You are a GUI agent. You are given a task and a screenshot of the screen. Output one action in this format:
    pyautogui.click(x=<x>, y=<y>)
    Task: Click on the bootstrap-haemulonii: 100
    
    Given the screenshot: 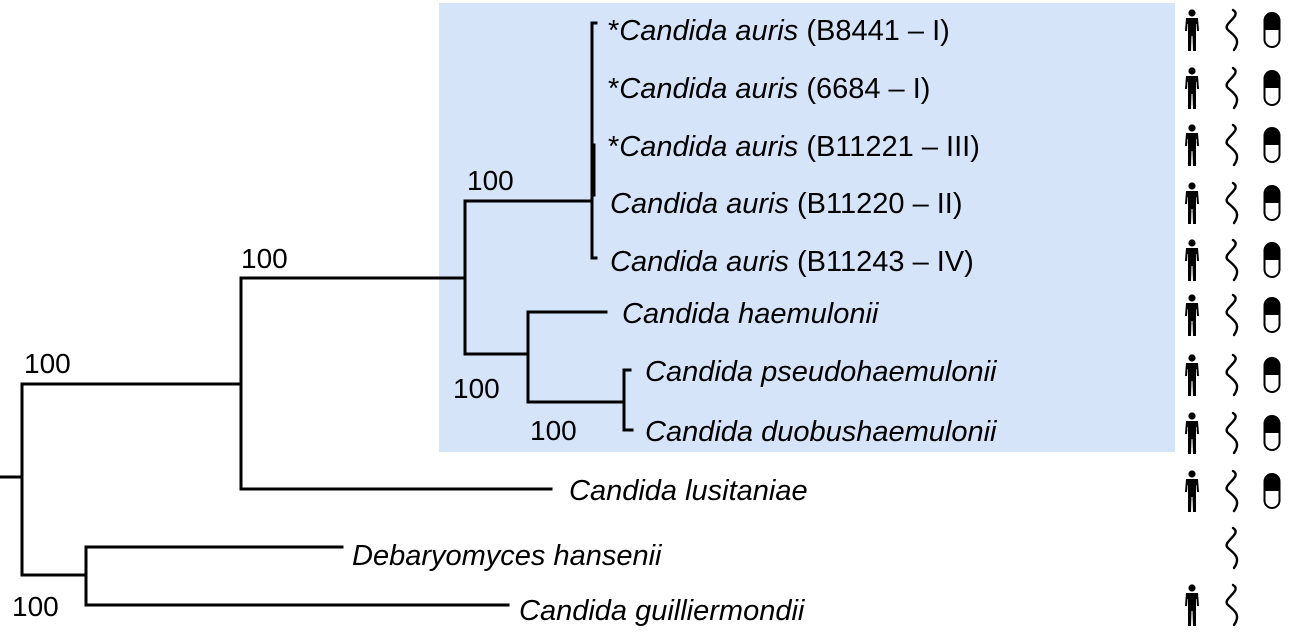 What is the action you would take?
    pyautogui.click(x=476, y=388)
    